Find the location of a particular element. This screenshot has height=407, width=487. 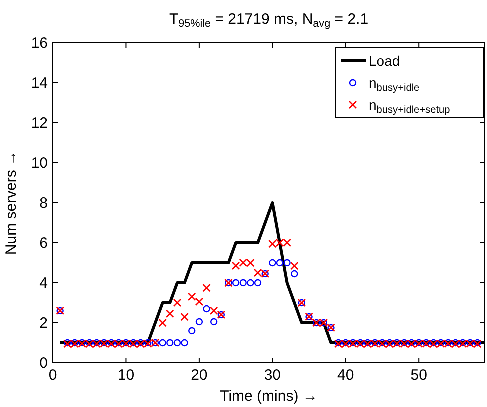

legend-label: n$_{busy+idle+setup}$ is located at coordinates (410, 106).